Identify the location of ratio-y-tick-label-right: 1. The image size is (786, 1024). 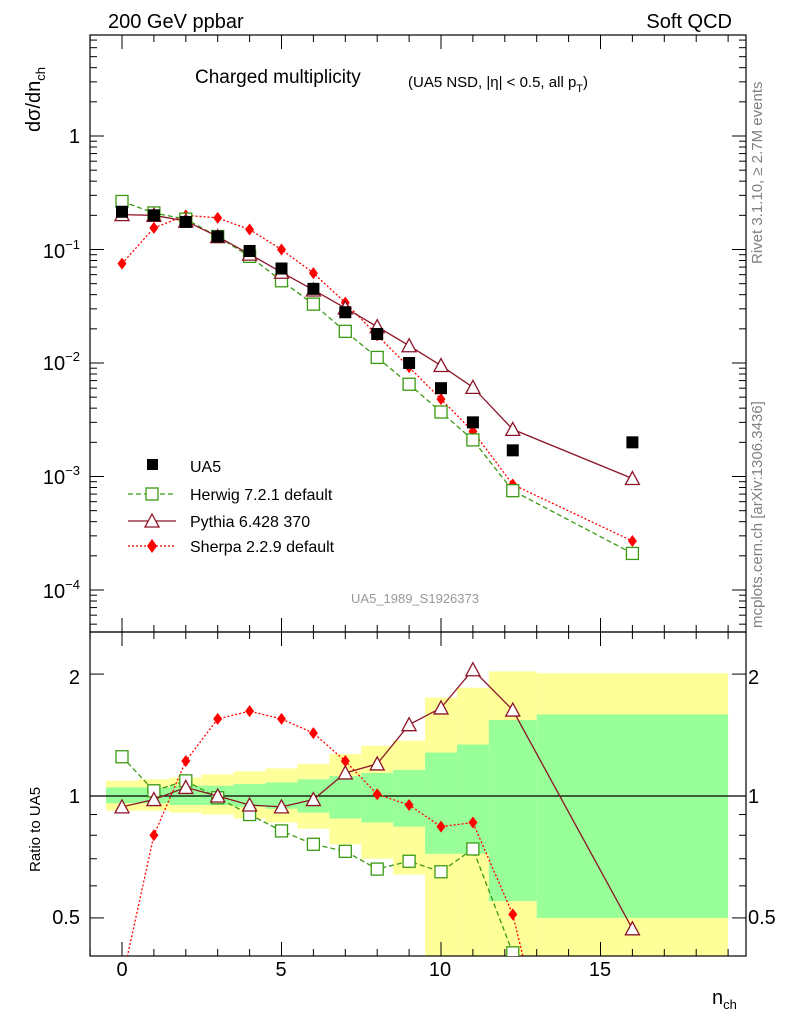
(753, 797).